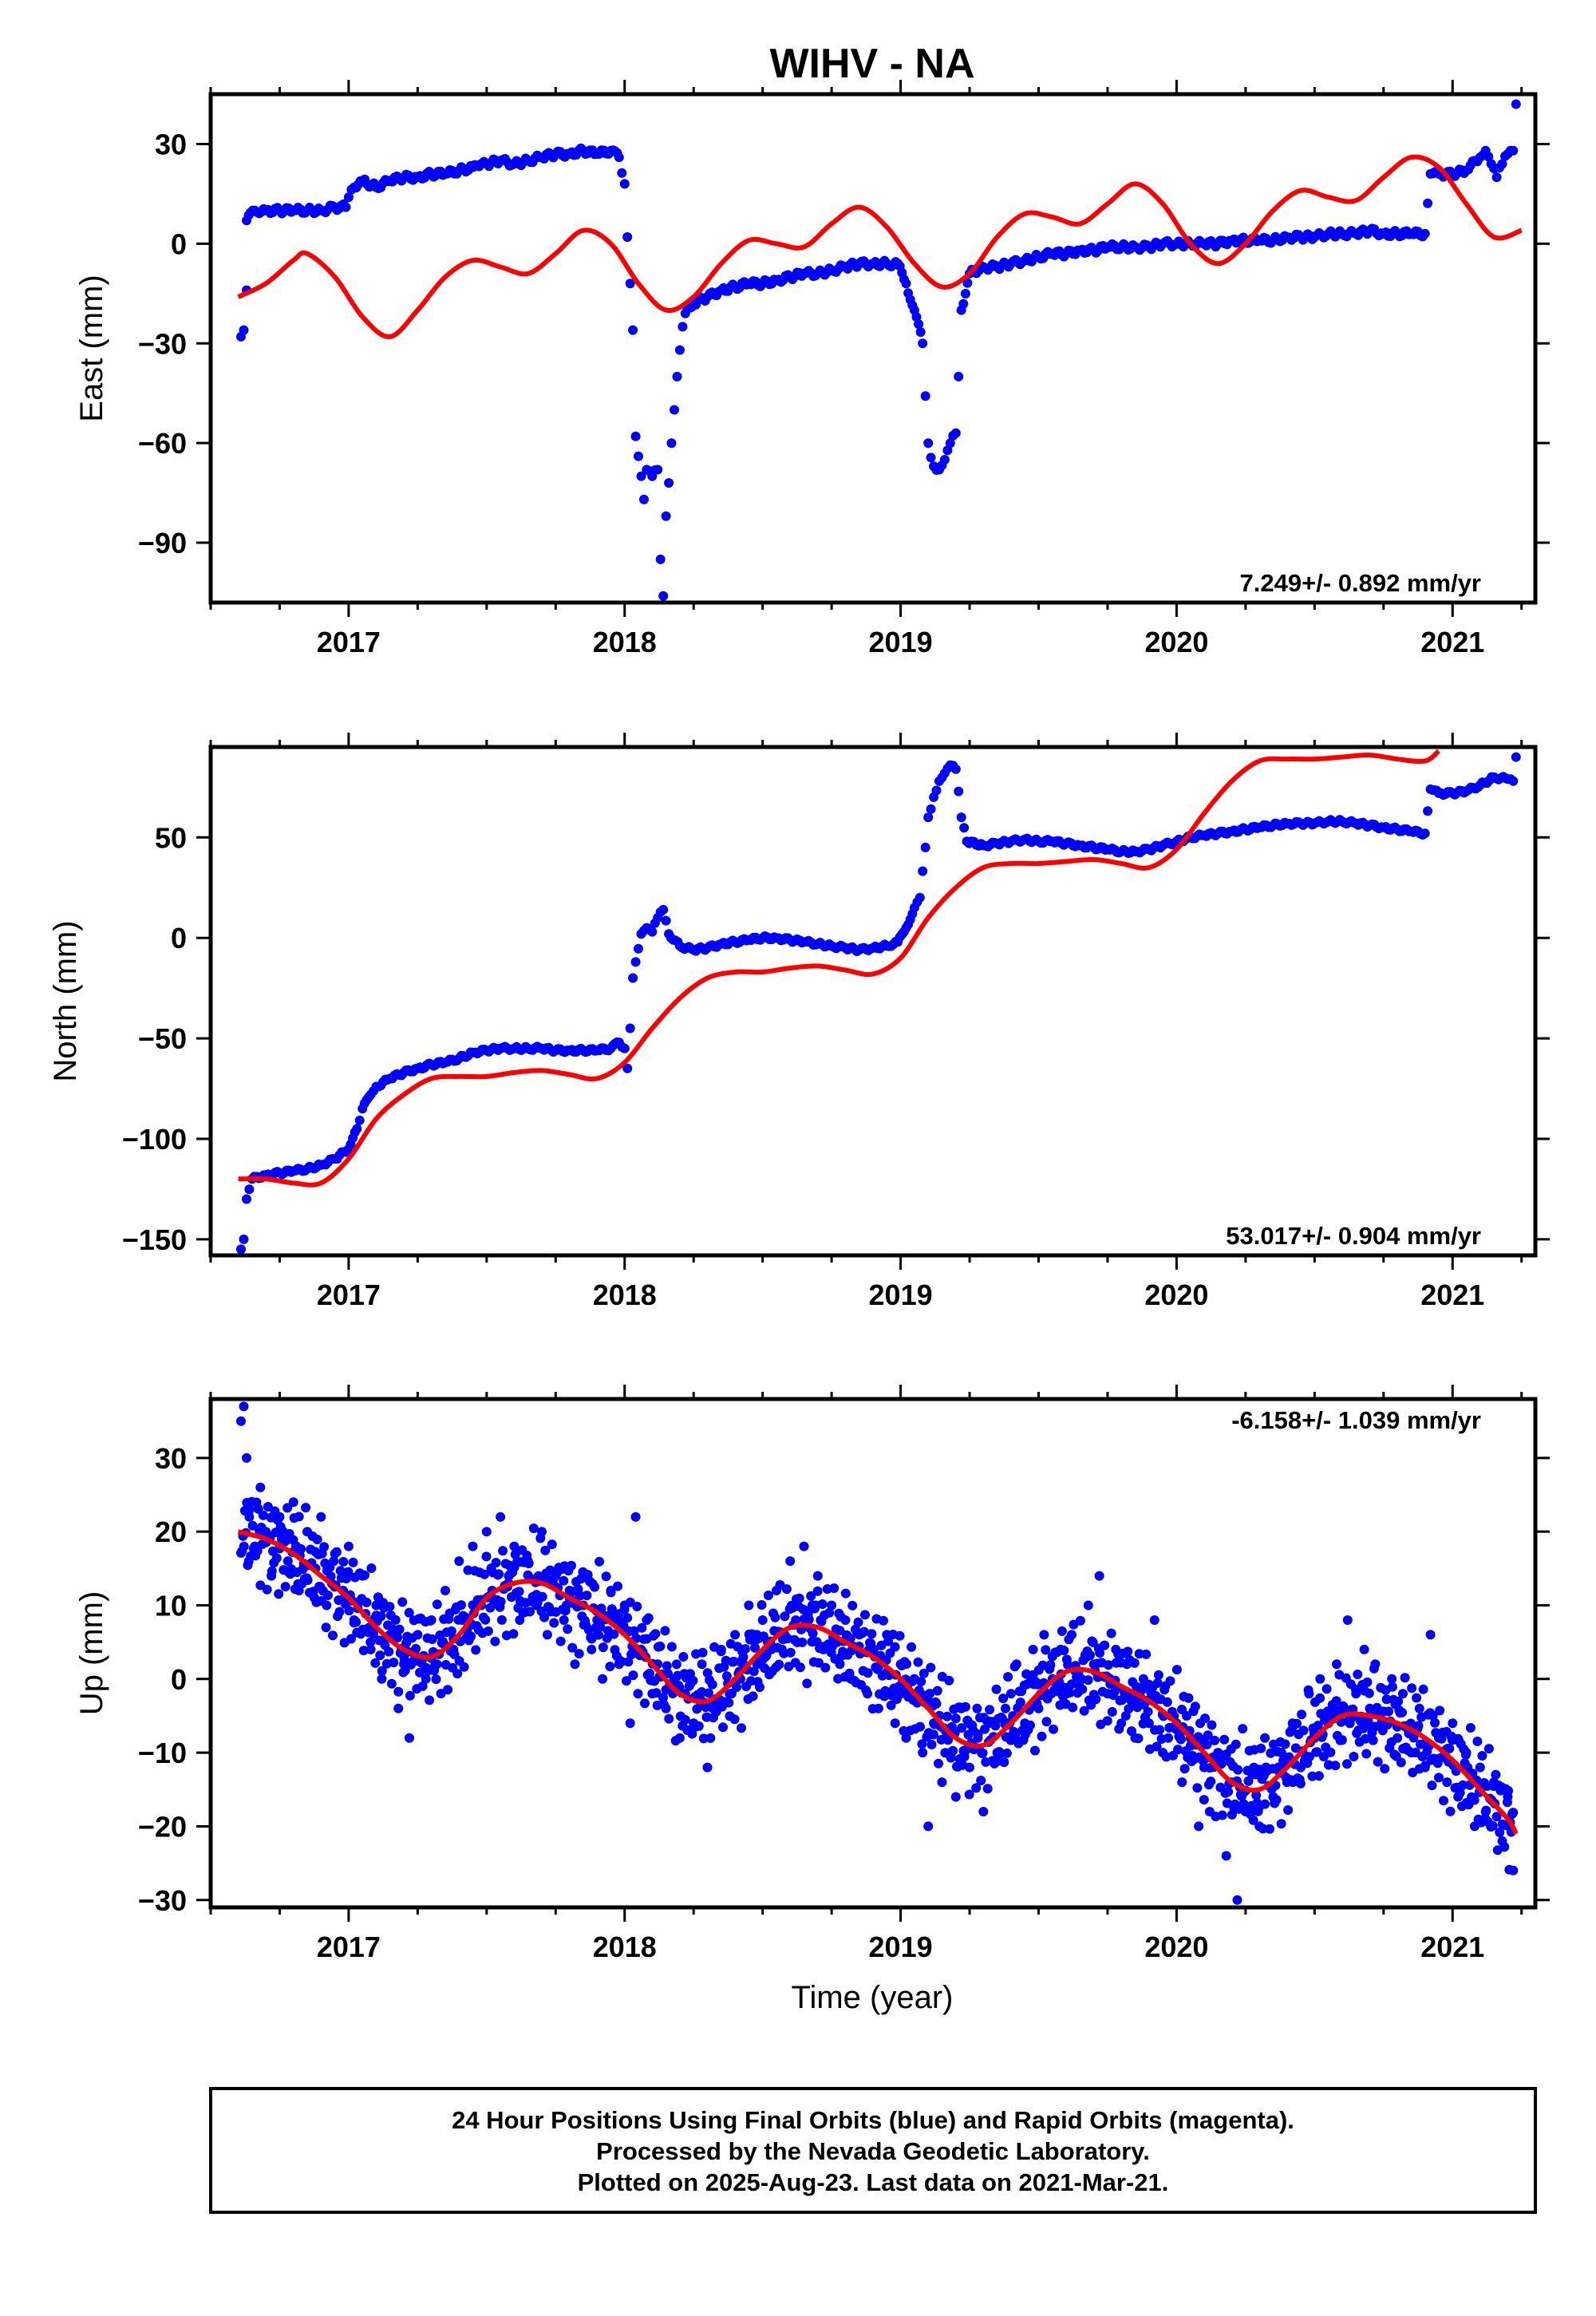 This screenshot has height=2316, width=1596. Describe the element at coordinates (162, 543) in the screenshot. I see `east-y-tick-label: −90` at that location.